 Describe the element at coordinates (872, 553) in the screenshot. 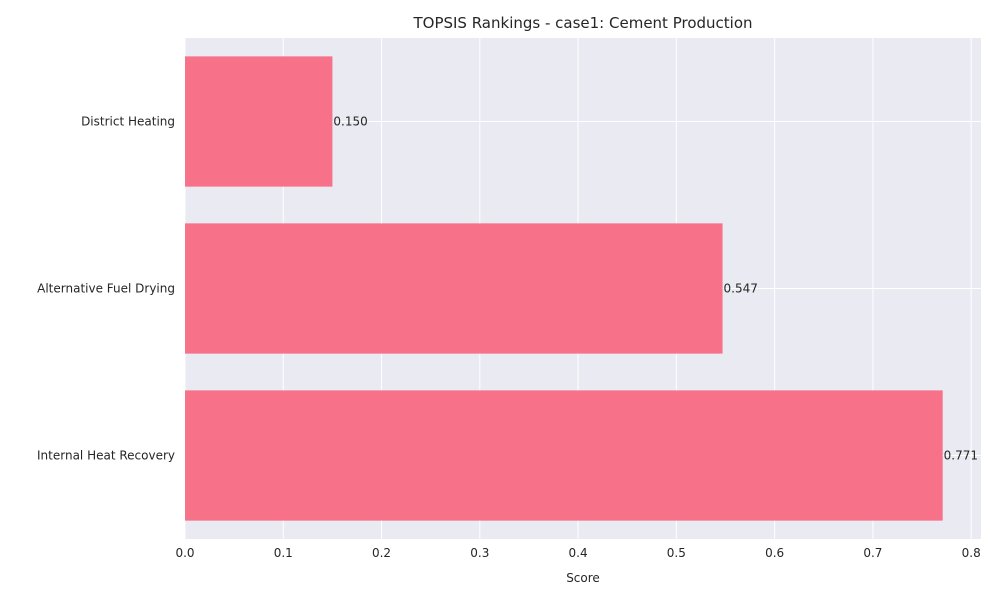

I see `x-tick-label: 0.7` at that location.